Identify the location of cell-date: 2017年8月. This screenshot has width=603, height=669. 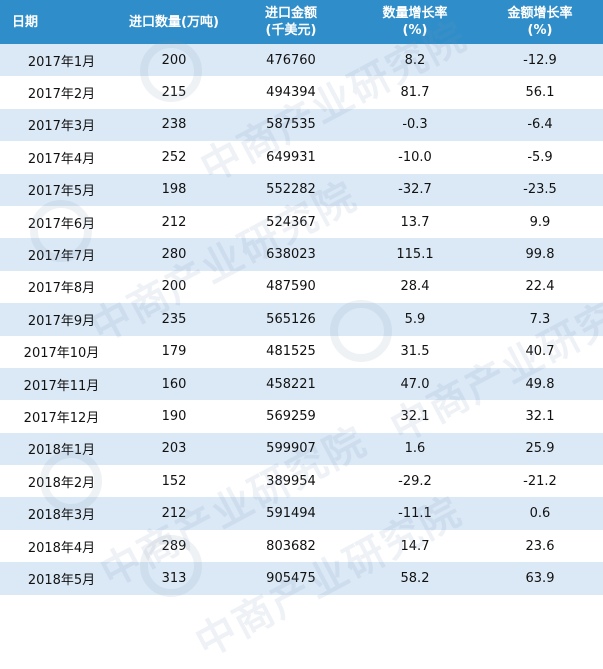
(61, 289).